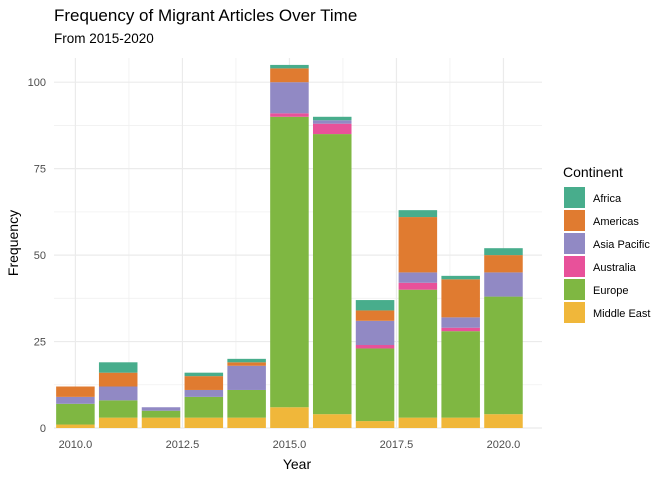  What do you see at coordinates (615, 268) in the screenshot?
I see `legend-label: Australia` at bounding box center [615, 268].